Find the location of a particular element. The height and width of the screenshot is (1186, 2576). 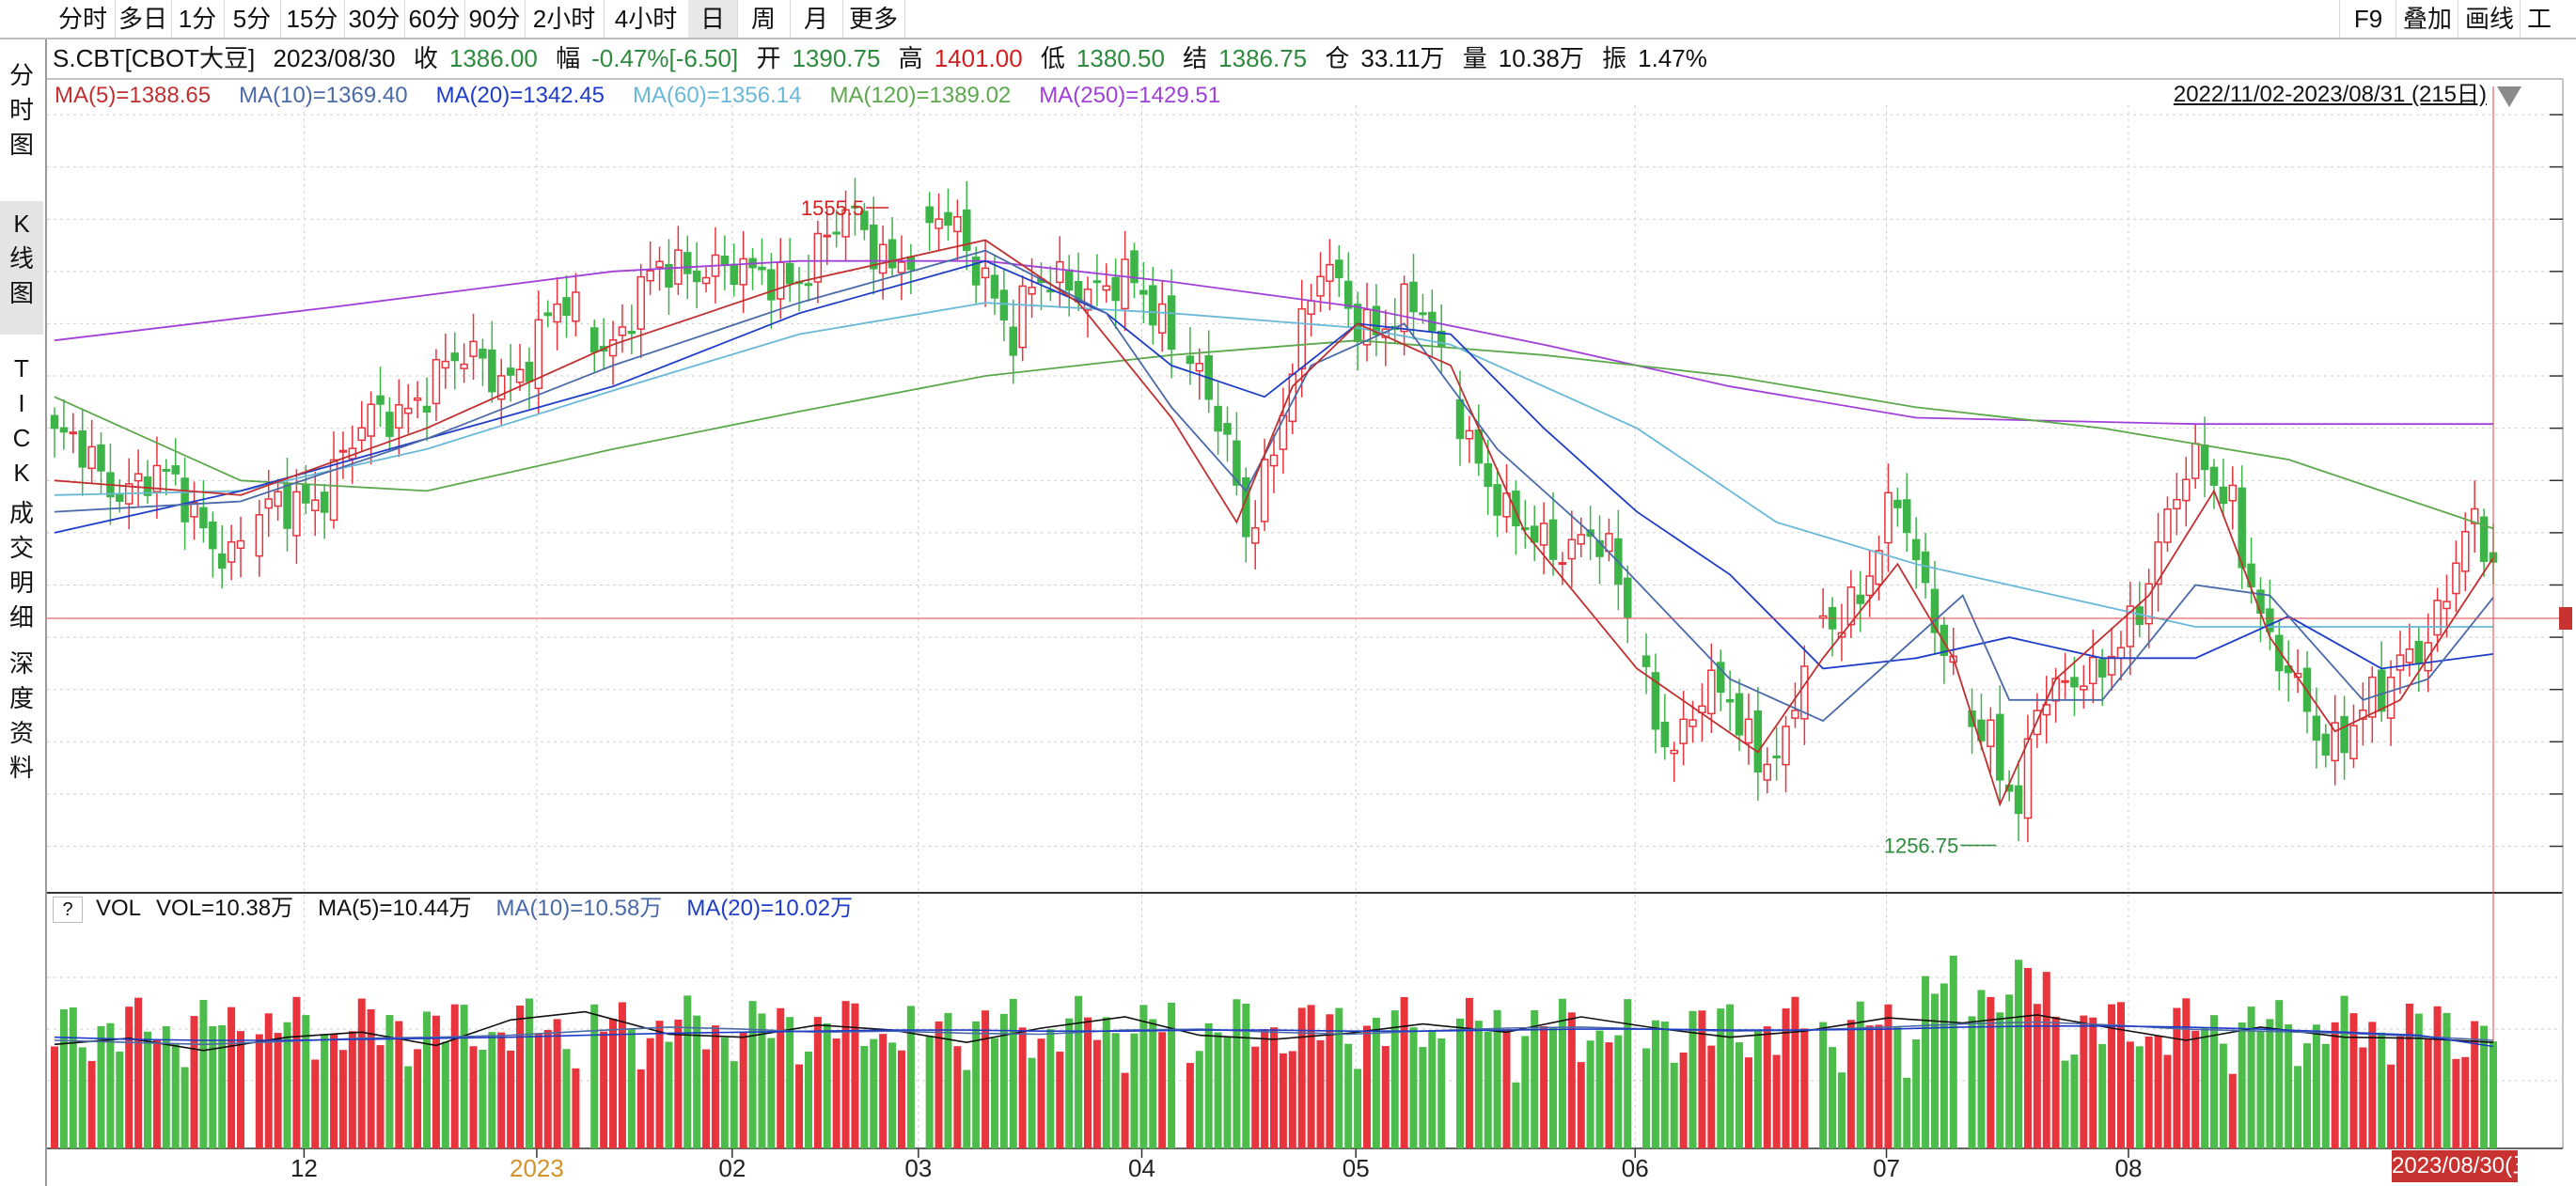

period-tab-5: 30分 is located at coordinates (375, 19).